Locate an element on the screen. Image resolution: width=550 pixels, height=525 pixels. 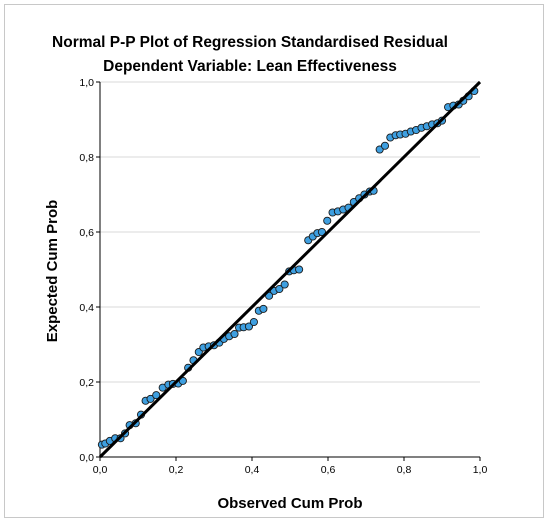
x-ticks: 0,0 0,2 0,4 0,6 0,8 1,0 is located at coordinates (290, 466).